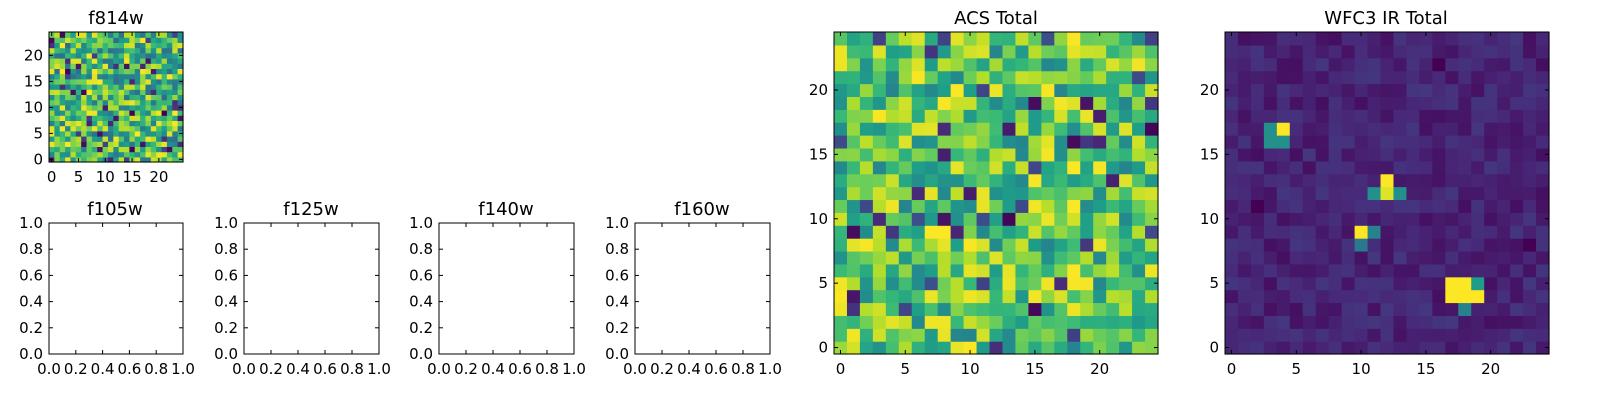 The width and height of the screenshot is (1600, 400). What do you see at coordinates (379, 369) in the screenshot?
I see `f125w-xtick-label: 1.0` at bounding box center [379, 369].